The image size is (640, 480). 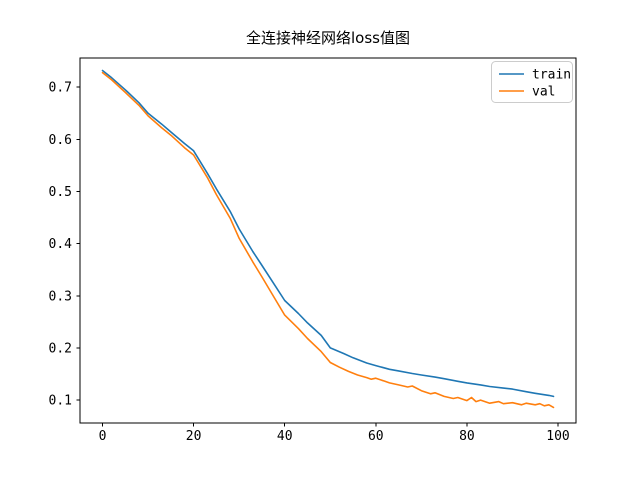 What do you see at coordinates (60, 401) in the screenshot?
I see `y-tick-label: 0.1` at bounding box center [60, 401].